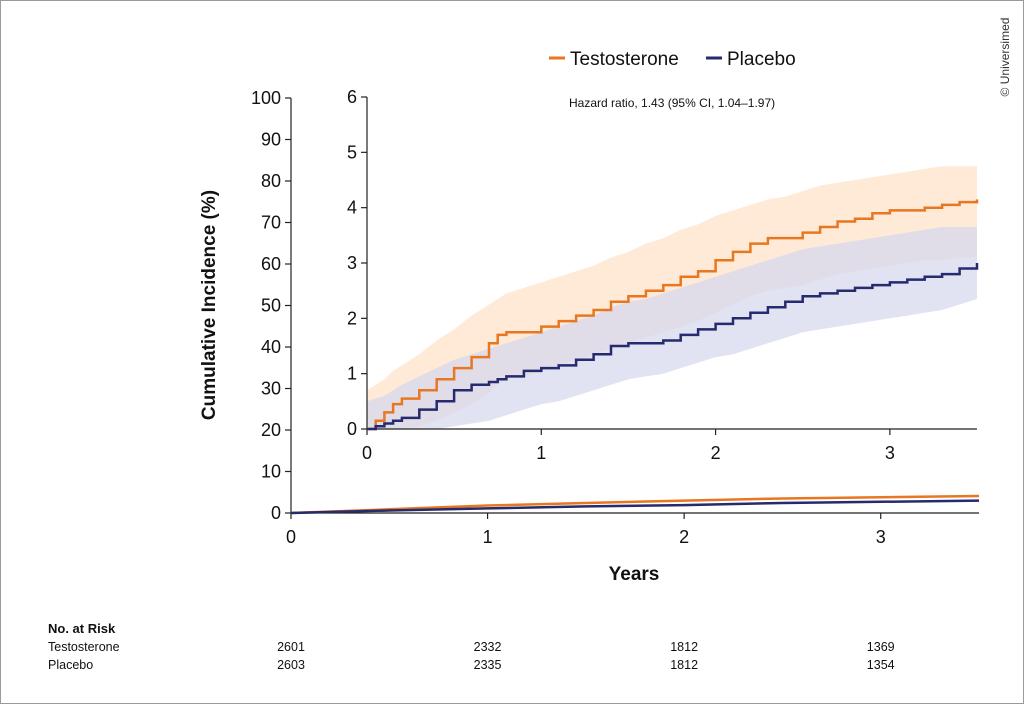 Image resolution: width=1024 pixels, height=708 pixels. I want to click on main-x-tick-label: 1, so click(488, 537).